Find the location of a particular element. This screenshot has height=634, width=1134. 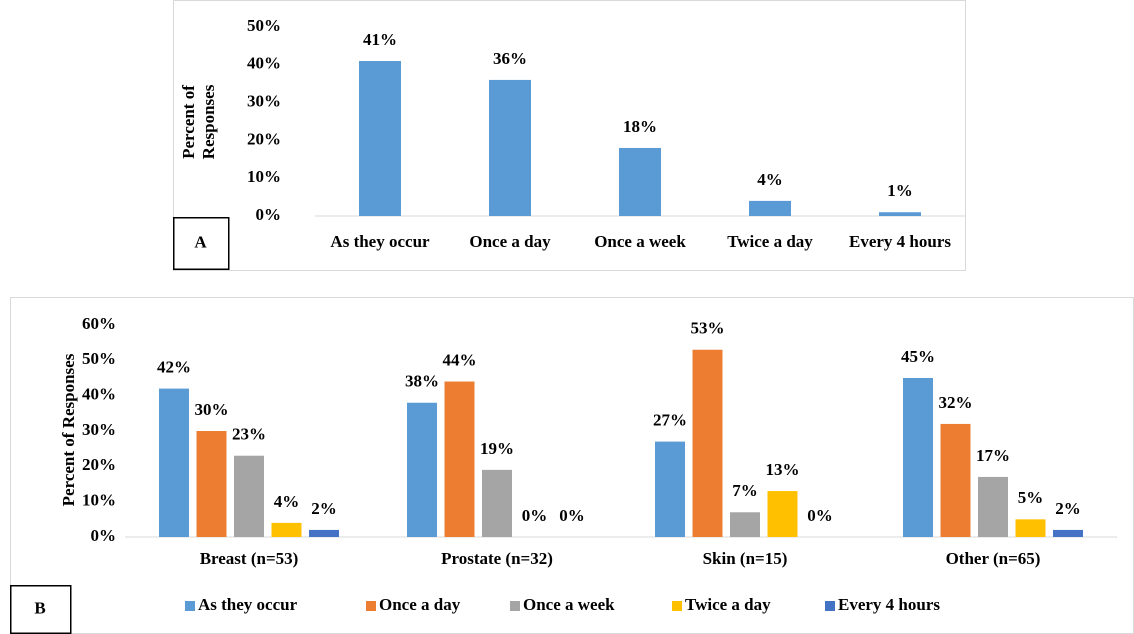

y-axis-title: Responses is located at coordinates (208, 121).